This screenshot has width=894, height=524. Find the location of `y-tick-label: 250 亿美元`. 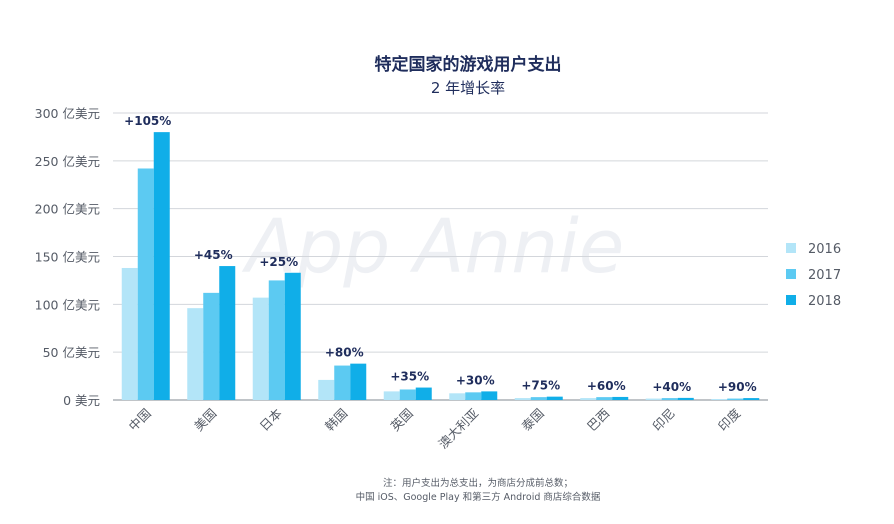

y-tick-label: 250 亿美元 is located at coordinates (67, 161).